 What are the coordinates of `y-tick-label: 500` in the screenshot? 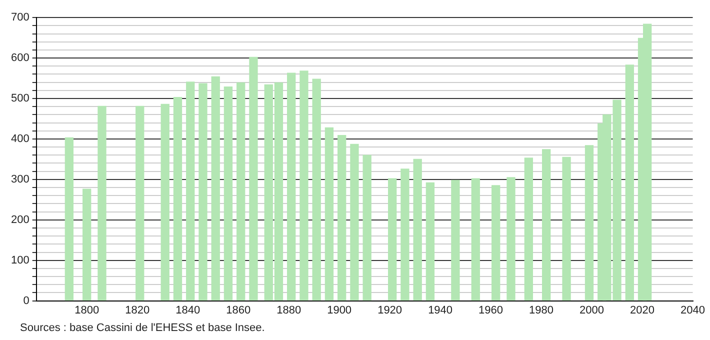 It's located at (20, 98).